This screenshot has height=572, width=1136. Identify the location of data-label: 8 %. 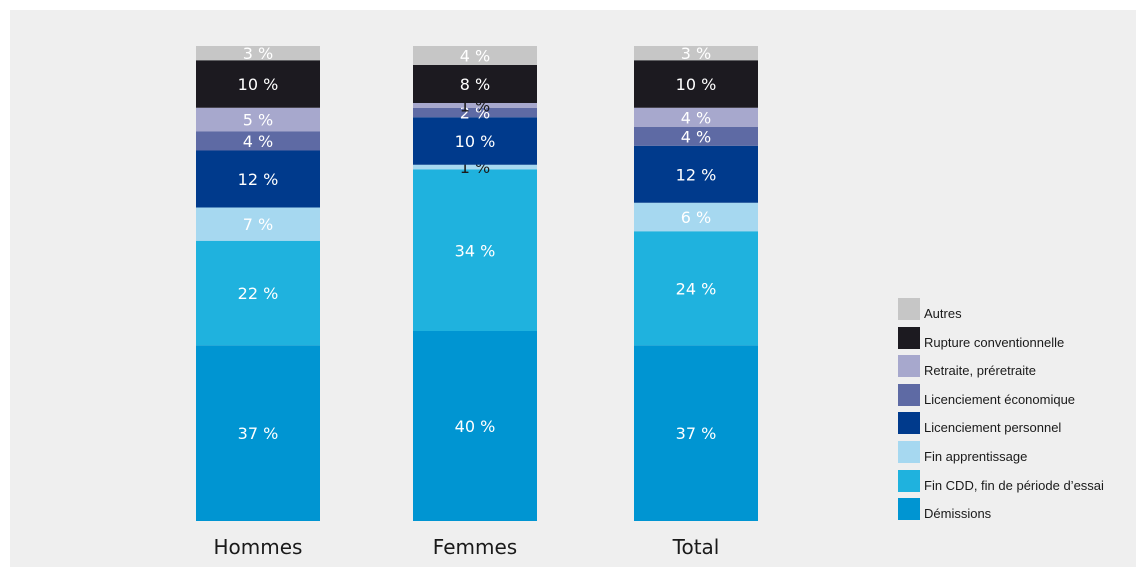
(475, 84).